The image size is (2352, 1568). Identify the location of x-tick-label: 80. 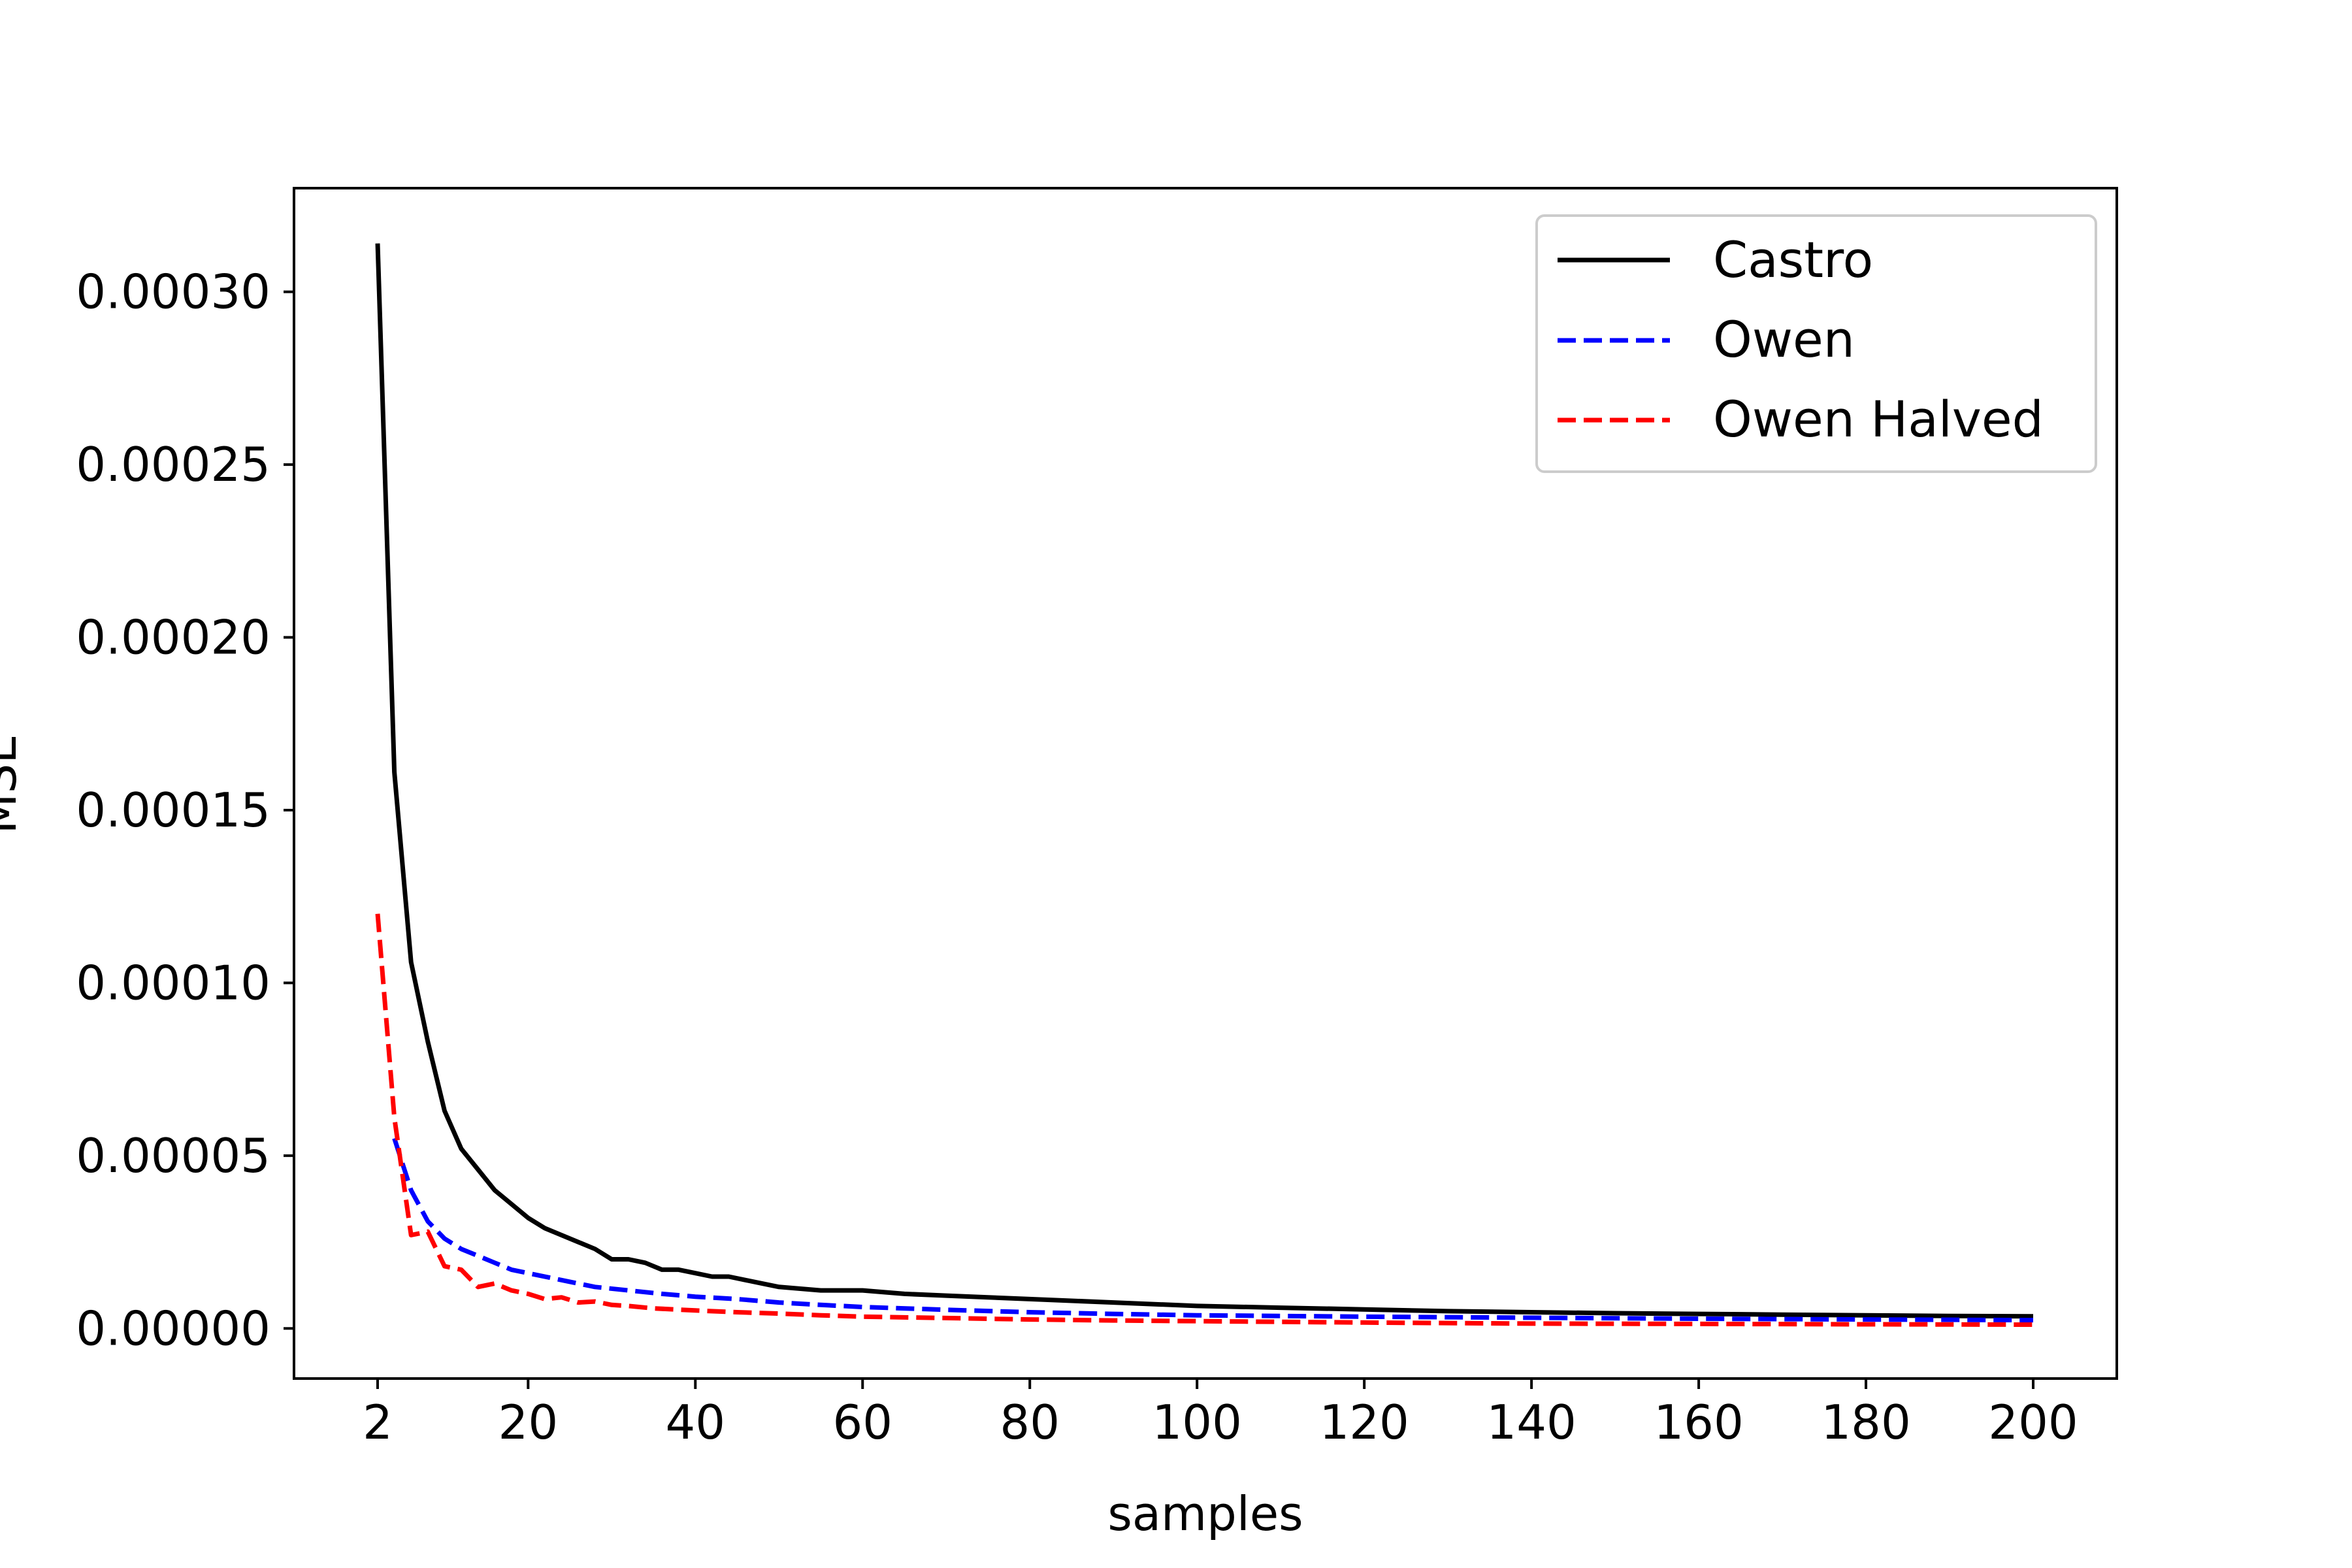
(1030, 1422).